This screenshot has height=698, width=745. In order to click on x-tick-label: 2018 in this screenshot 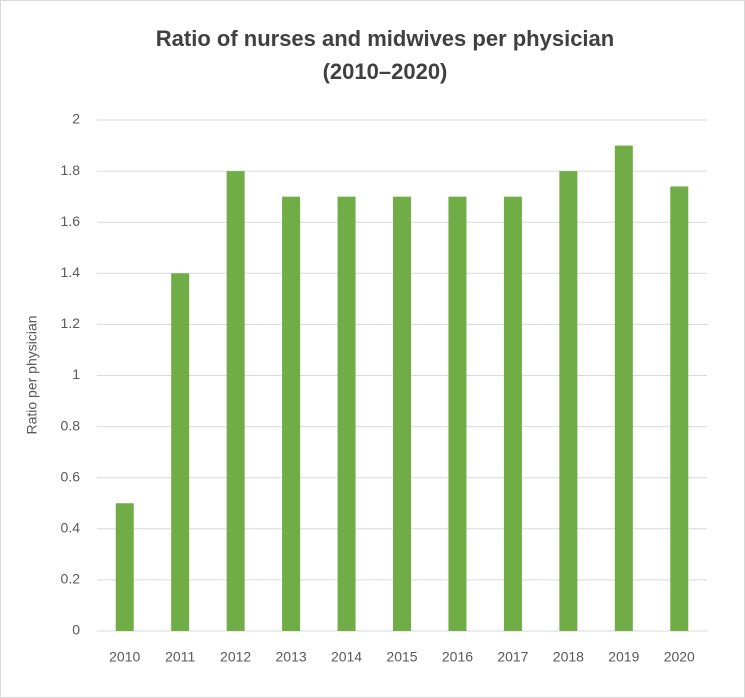, I will do `click(568, 657)`.